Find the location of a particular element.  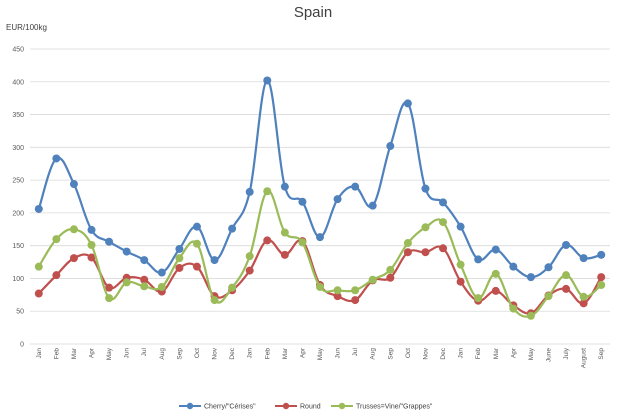

x-tick-label: Oct is located at coordinates (197, 353).